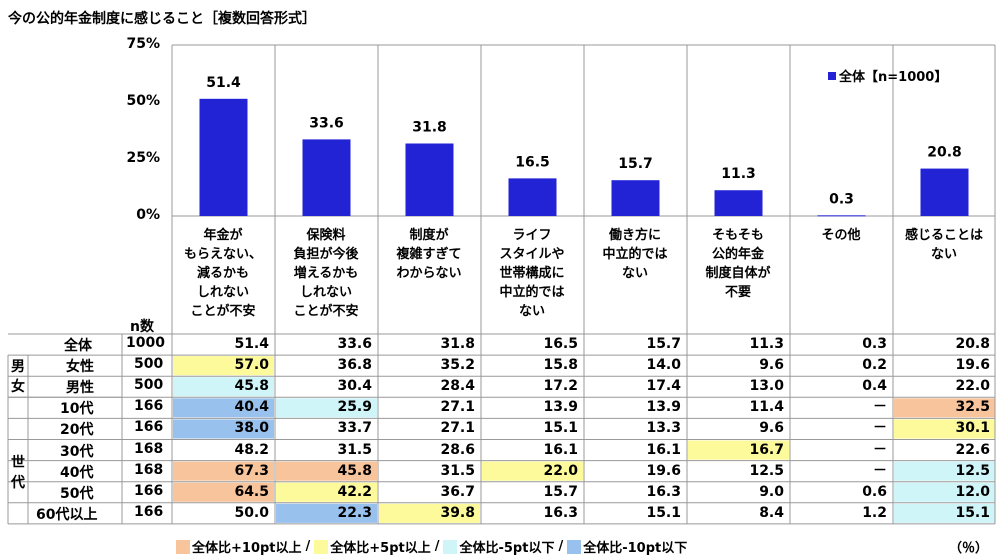 Image resolution: width=1000 pixels, height=557 pixels. I want to click on table-cell: 25.9, so click(354, 407).